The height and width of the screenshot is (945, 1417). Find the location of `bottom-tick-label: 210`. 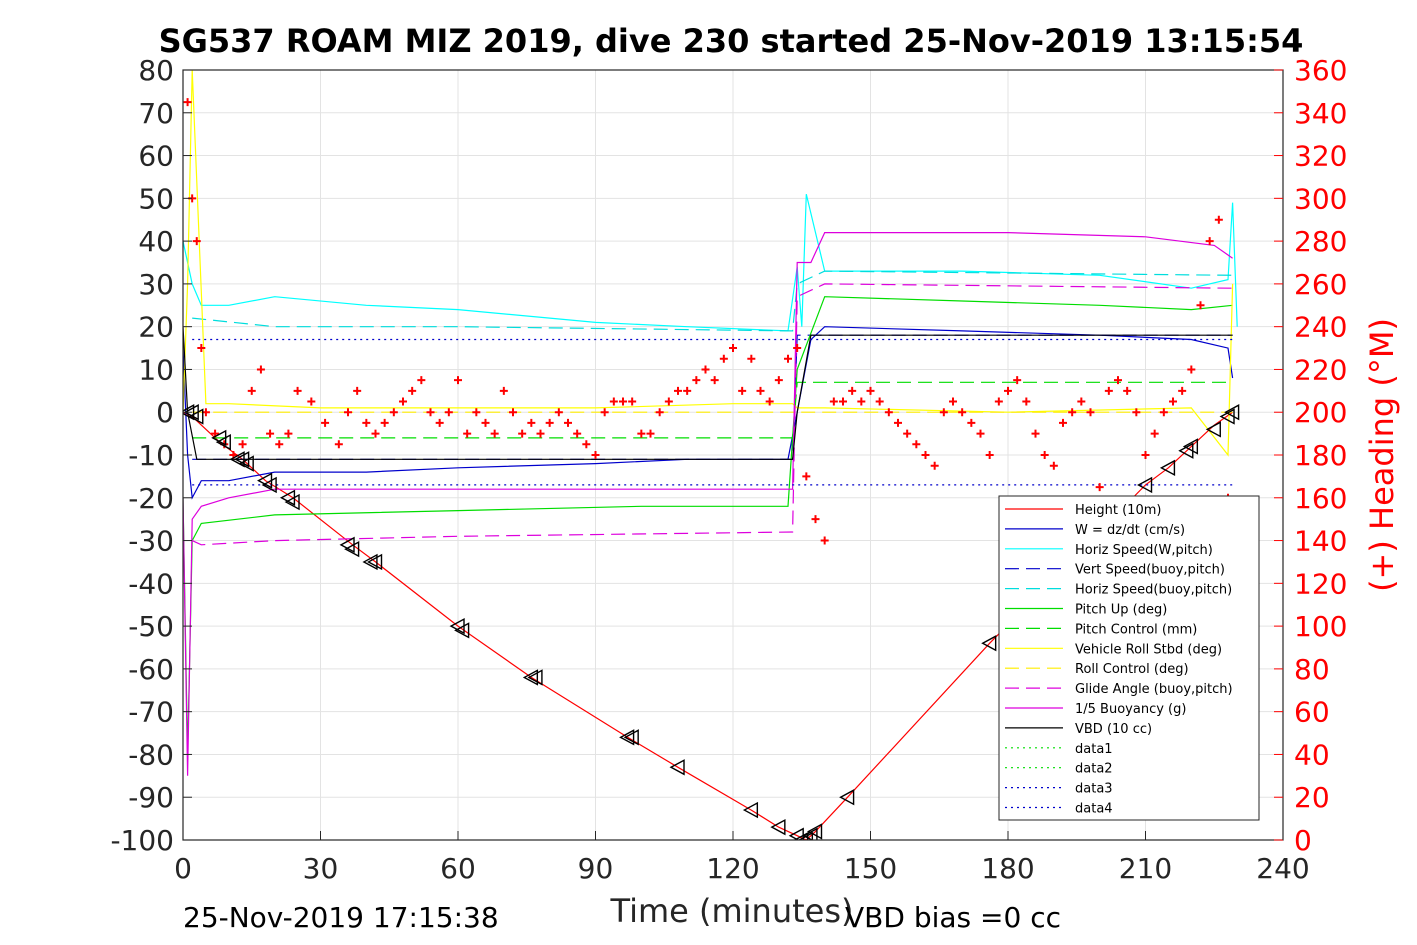

bottom-tick-label: 210 is located at coordinates (1145, 868).